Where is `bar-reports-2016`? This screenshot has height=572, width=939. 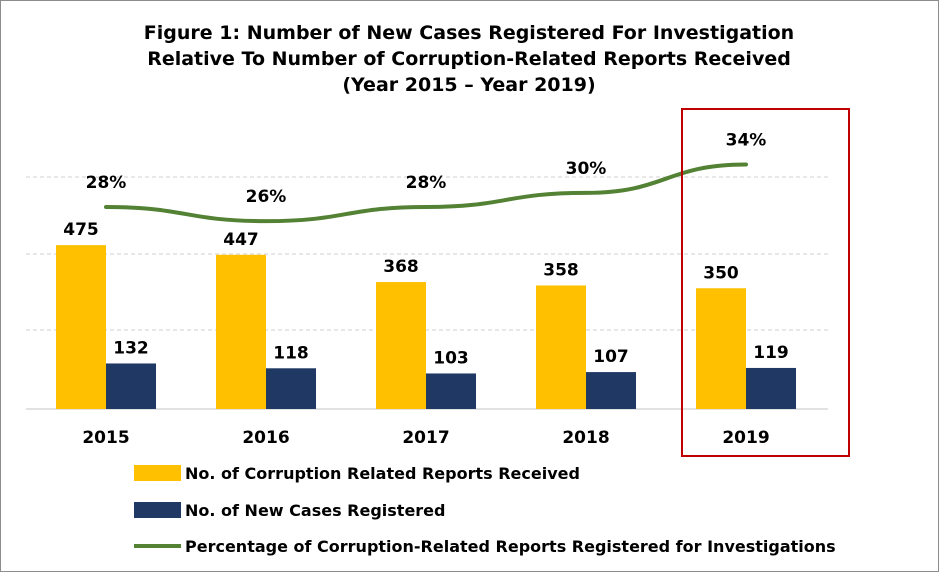
bar-reports-2016 is located at coordinates (241, 331).